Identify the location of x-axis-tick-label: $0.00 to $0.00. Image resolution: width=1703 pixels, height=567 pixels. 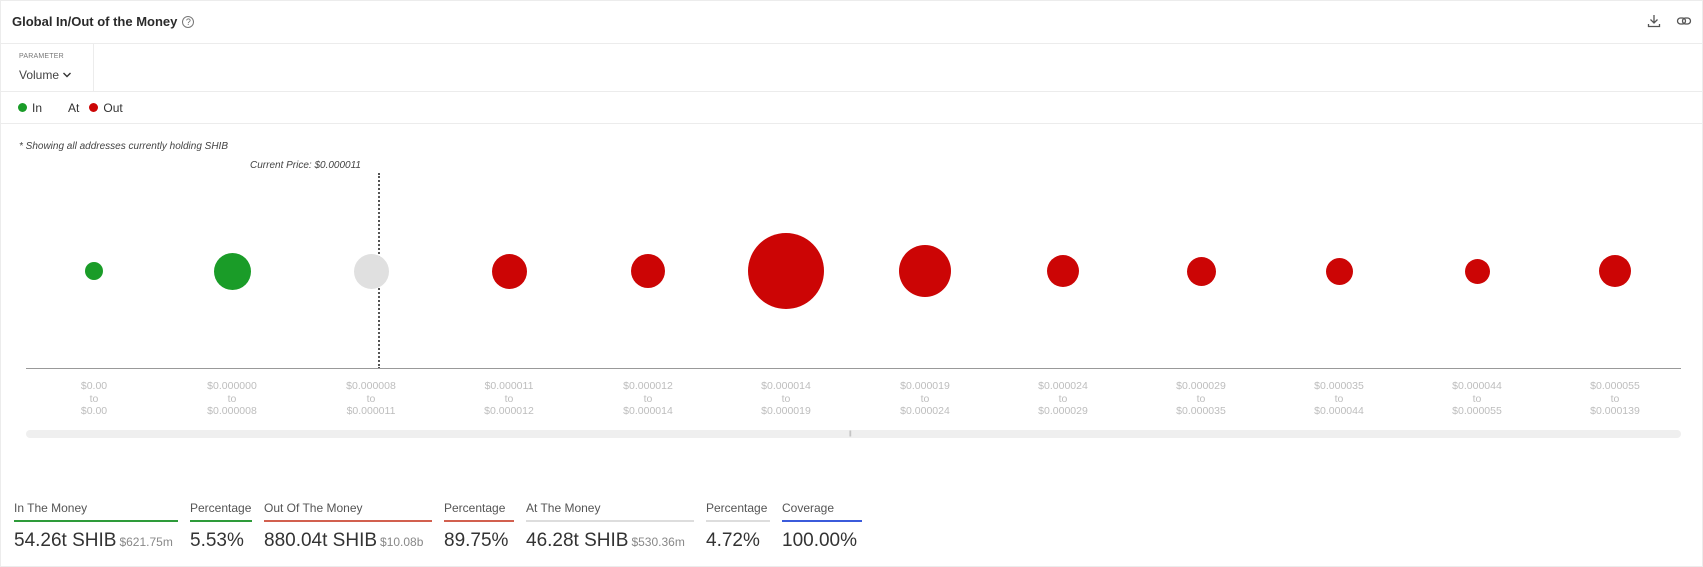
(94, 399).